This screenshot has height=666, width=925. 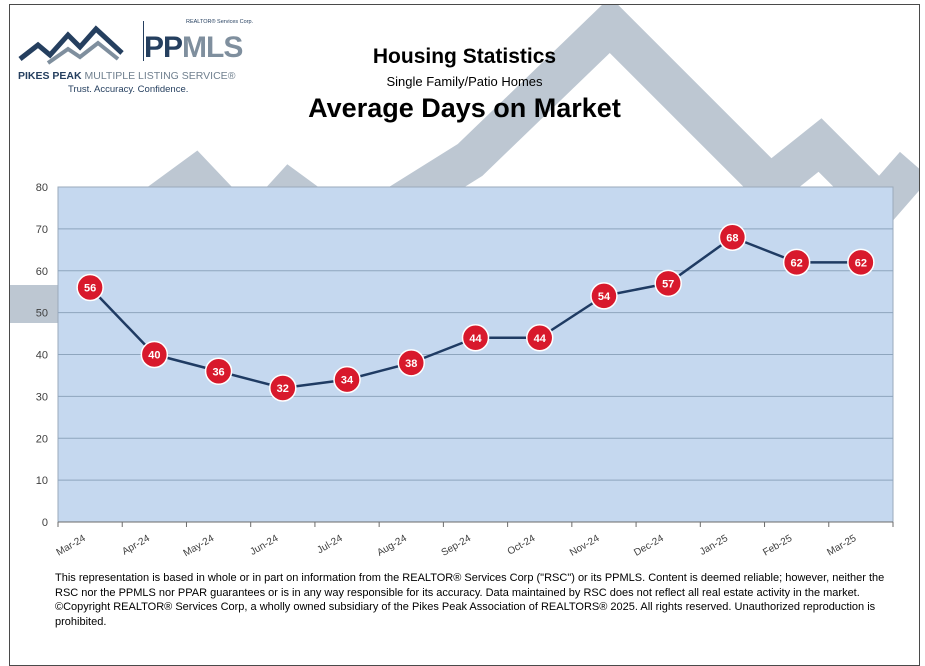 I want to click on mountain-logo-icon, so click(x=71, y=45).